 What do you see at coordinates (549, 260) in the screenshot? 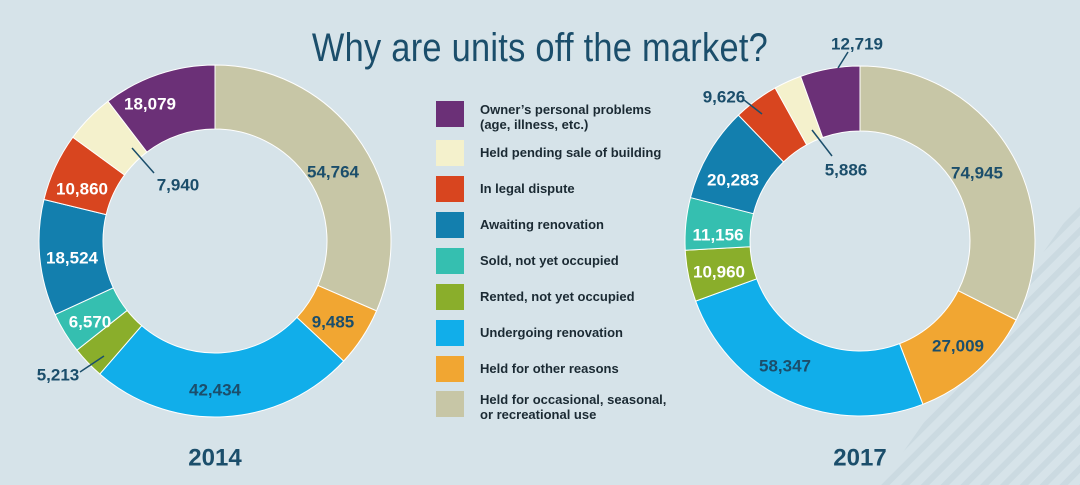
I see `legend-label: Sold, not yet occupied` at bounding box center [549, 260].